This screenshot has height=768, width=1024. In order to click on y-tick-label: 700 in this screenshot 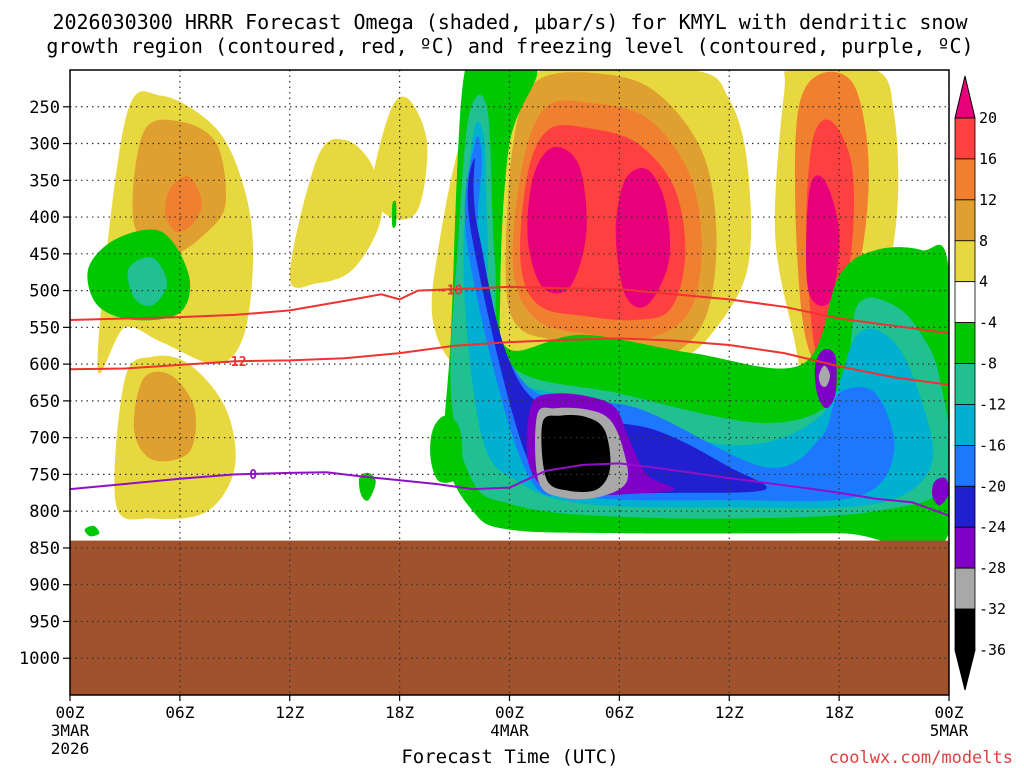, I will do `click(44, 439)`.